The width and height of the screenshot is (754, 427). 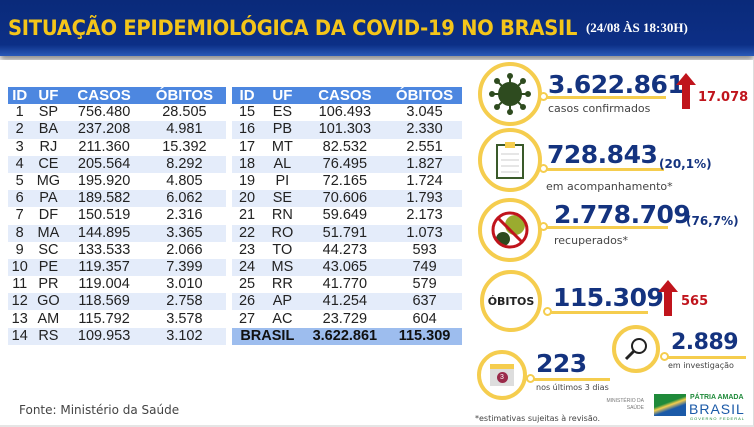 I want to click on table-cell: 59.649, so click(x=345, y=215).